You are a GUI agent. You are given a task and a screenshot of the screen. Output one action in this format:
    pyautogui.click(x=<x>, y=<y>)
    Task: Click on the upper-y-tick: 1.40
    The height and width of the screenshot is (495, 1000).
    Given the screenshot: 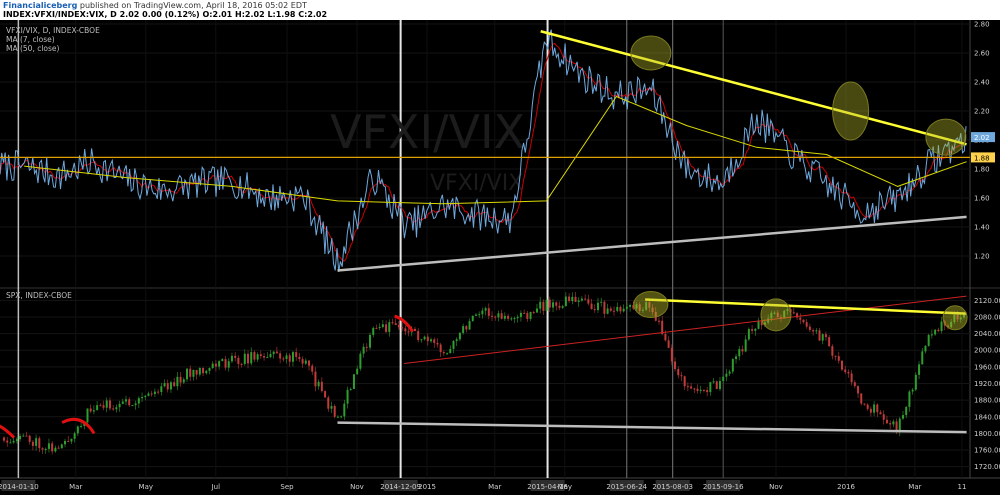 What is the action you would take?
    pyautogui.click(x=982, y=228)
    